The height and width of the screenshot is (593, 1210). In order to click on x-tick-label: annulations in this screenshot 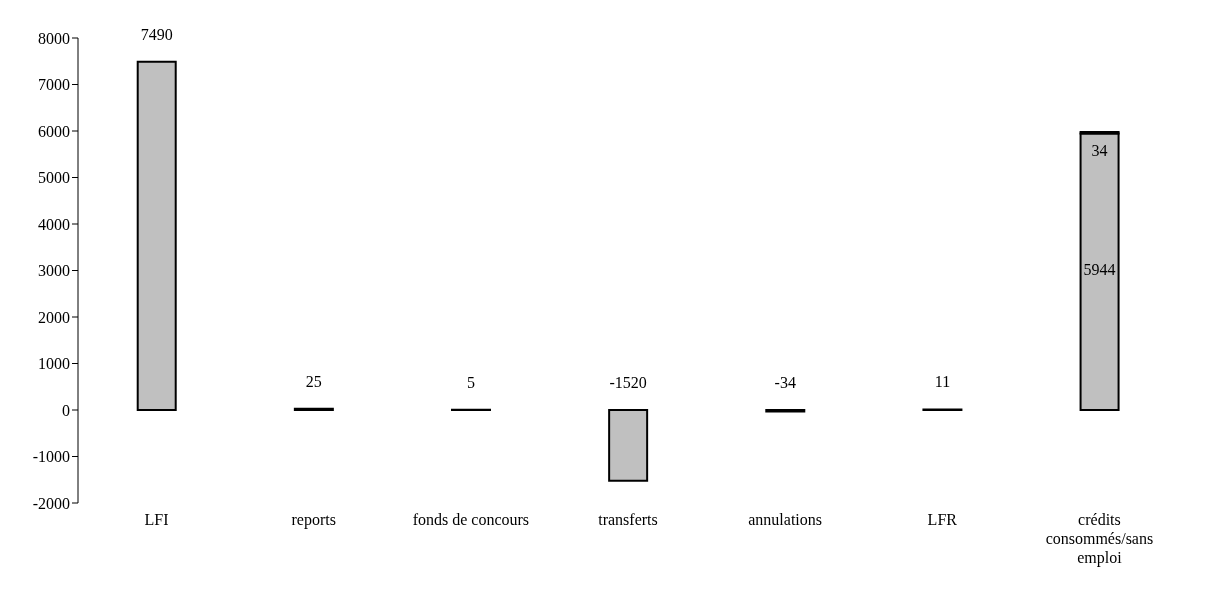, I will do `click(785, 519)`.